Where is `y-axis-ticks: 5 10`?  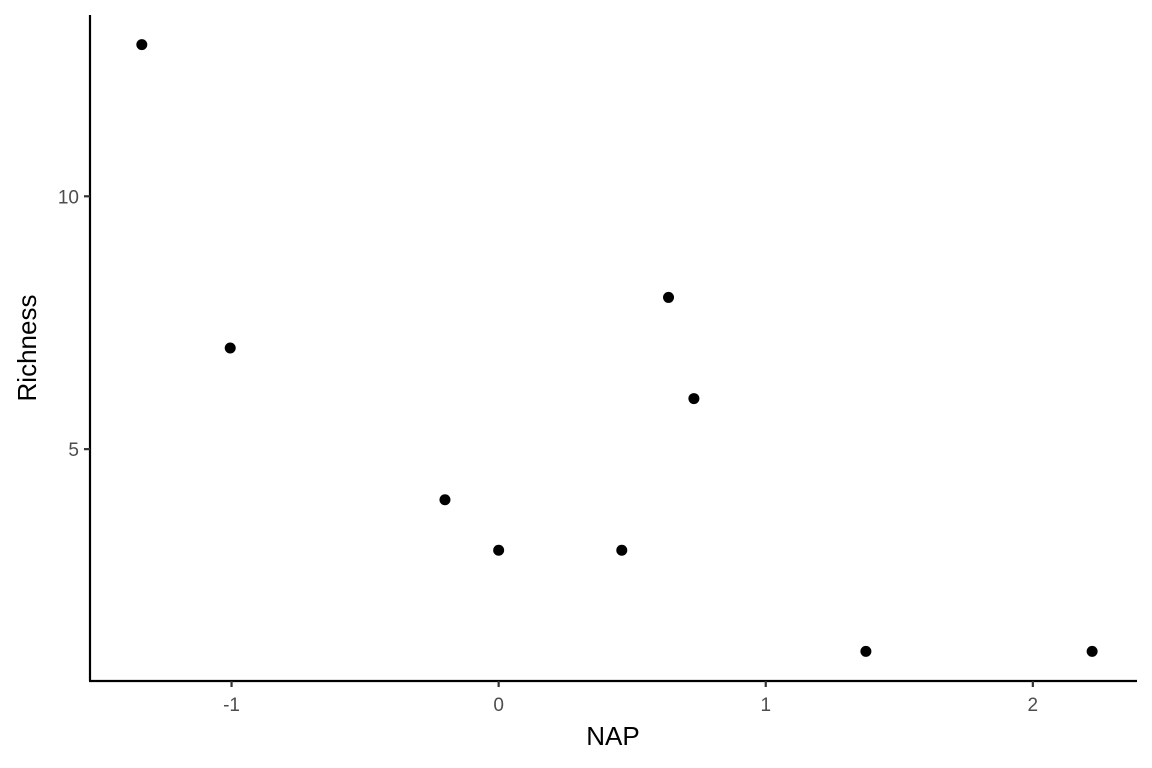 y-axis-ticks: 5 10 is located at coordinates (74, 324).